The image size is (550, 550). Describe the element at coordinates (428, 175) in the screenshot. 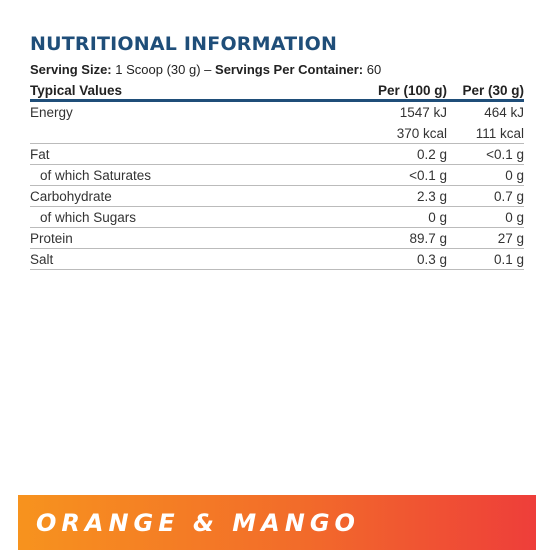

I see `row-per-100g: <0.1 g` at that location.